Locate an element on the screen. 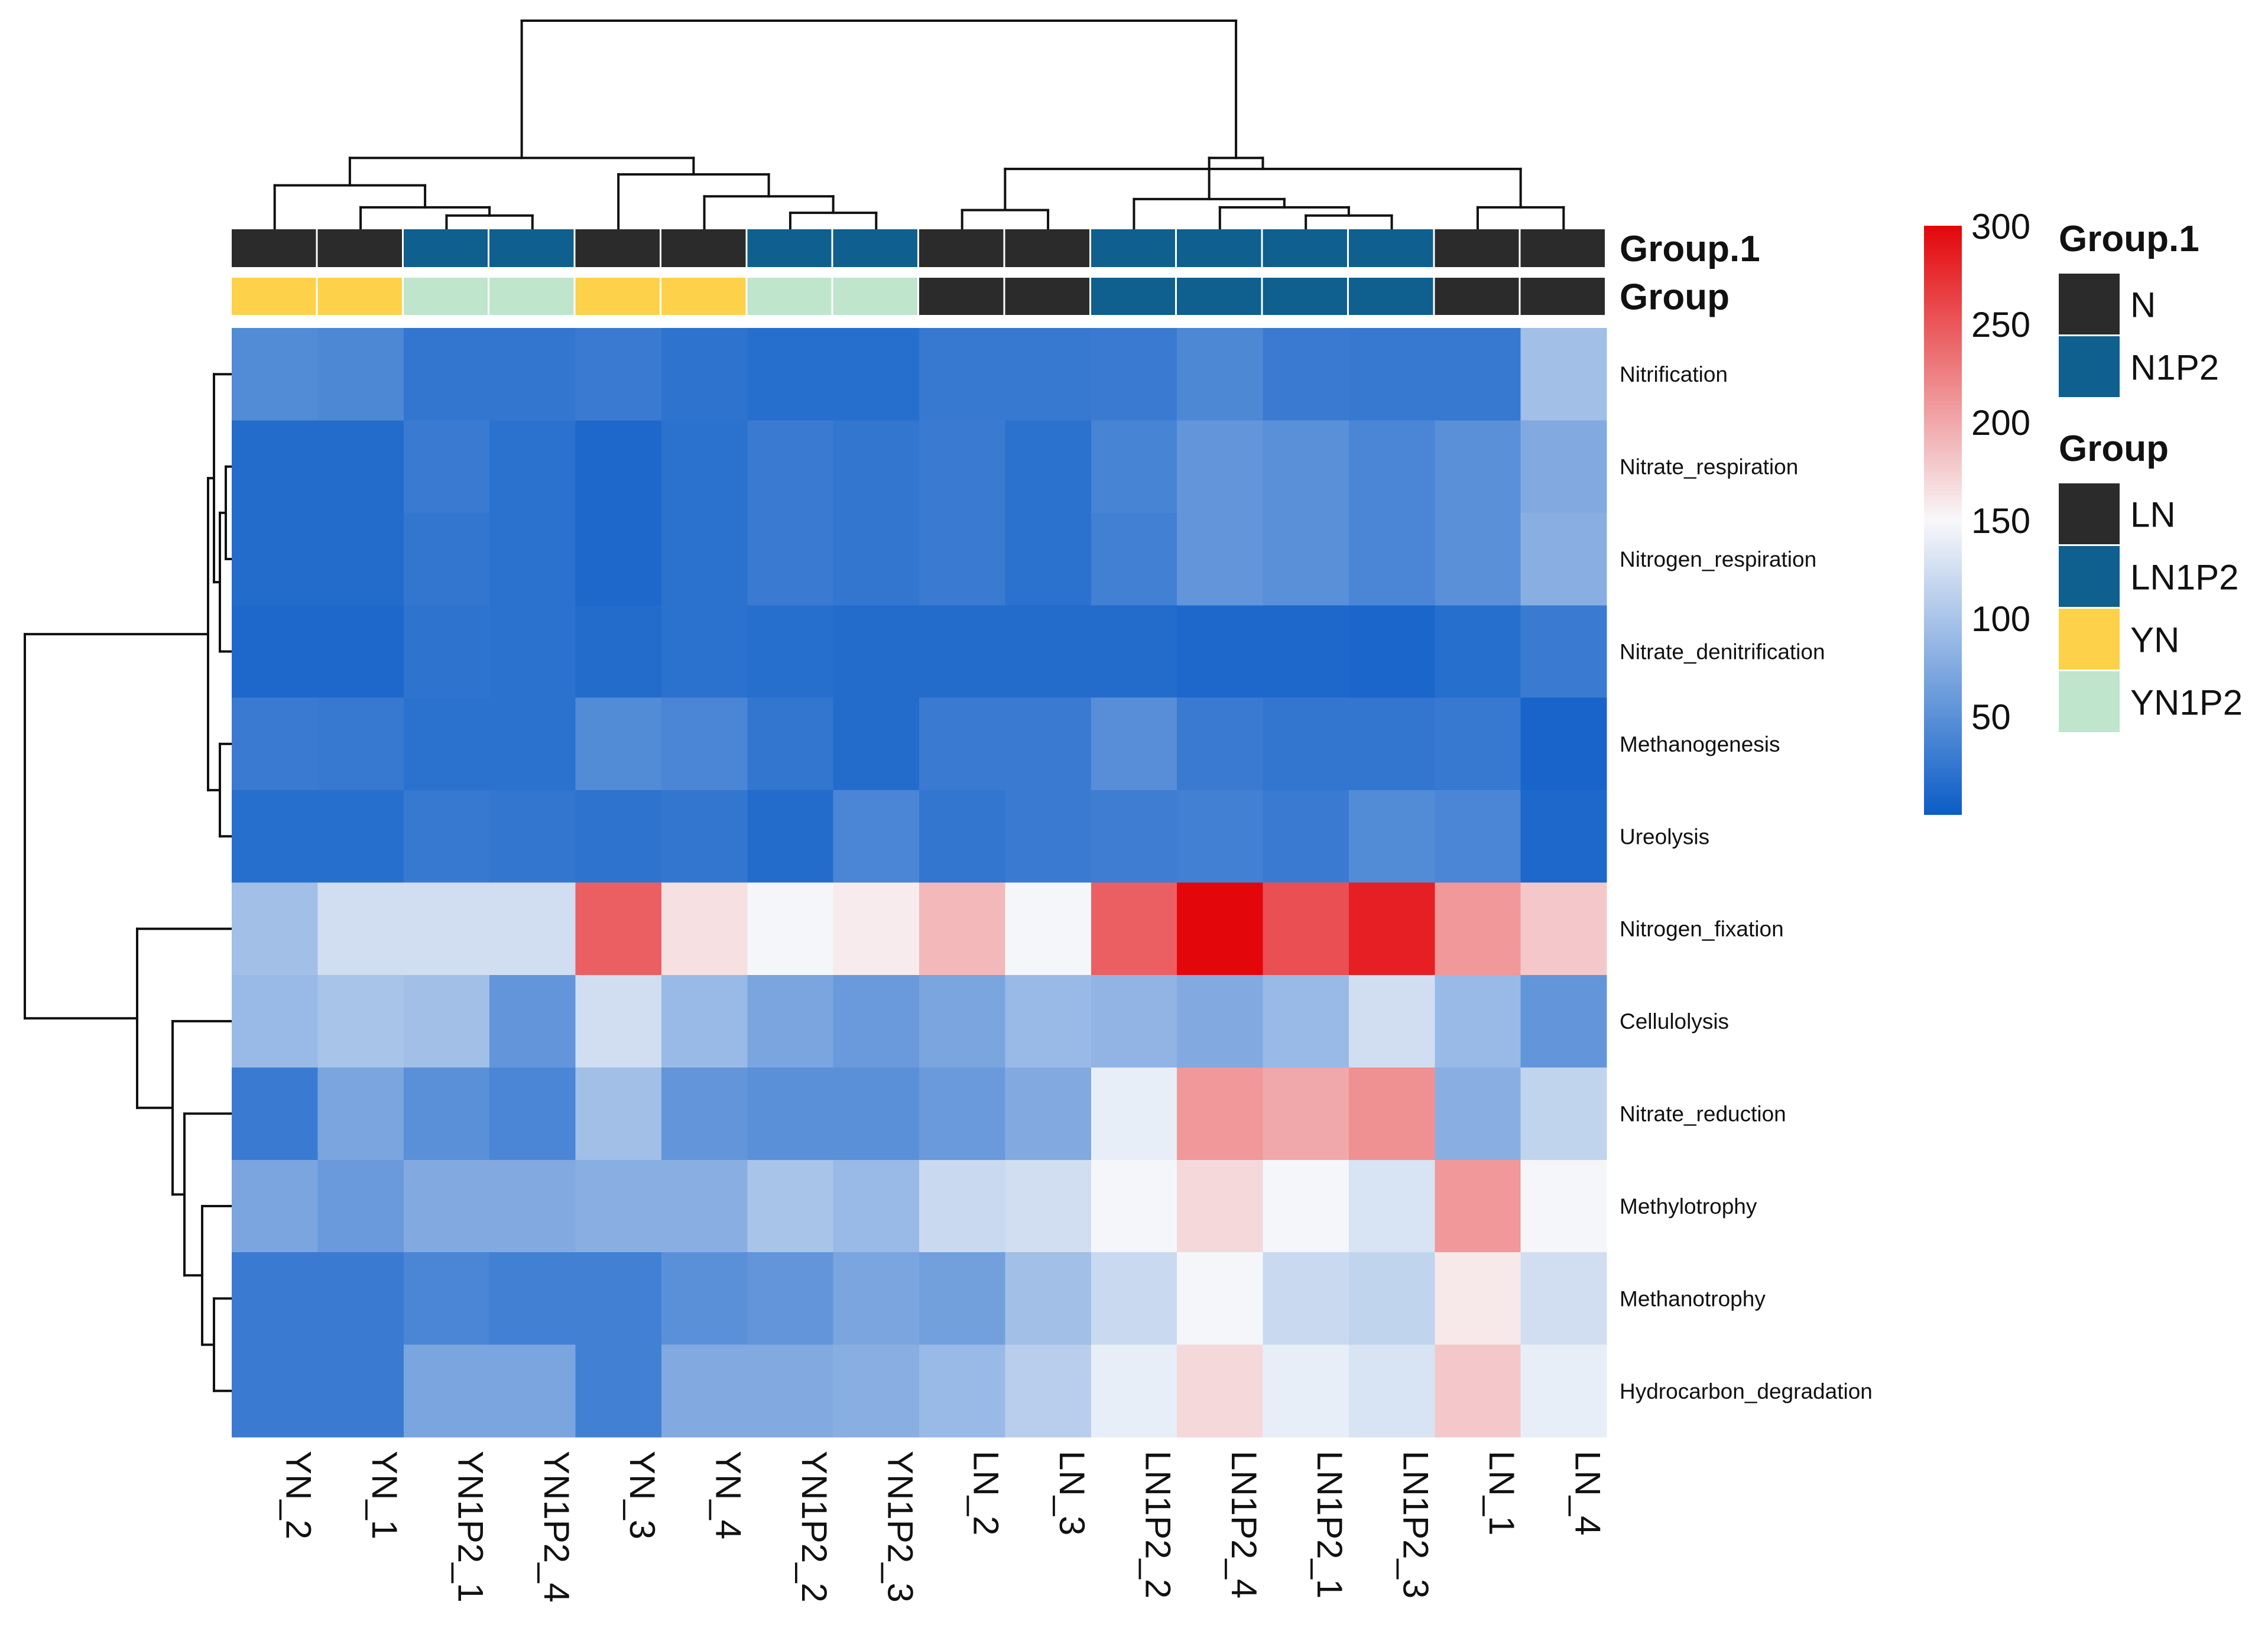 The height and width of the screenshot is (1628, 2268). column-label: YN1P2_3 is located at coordinates (900, 1527).